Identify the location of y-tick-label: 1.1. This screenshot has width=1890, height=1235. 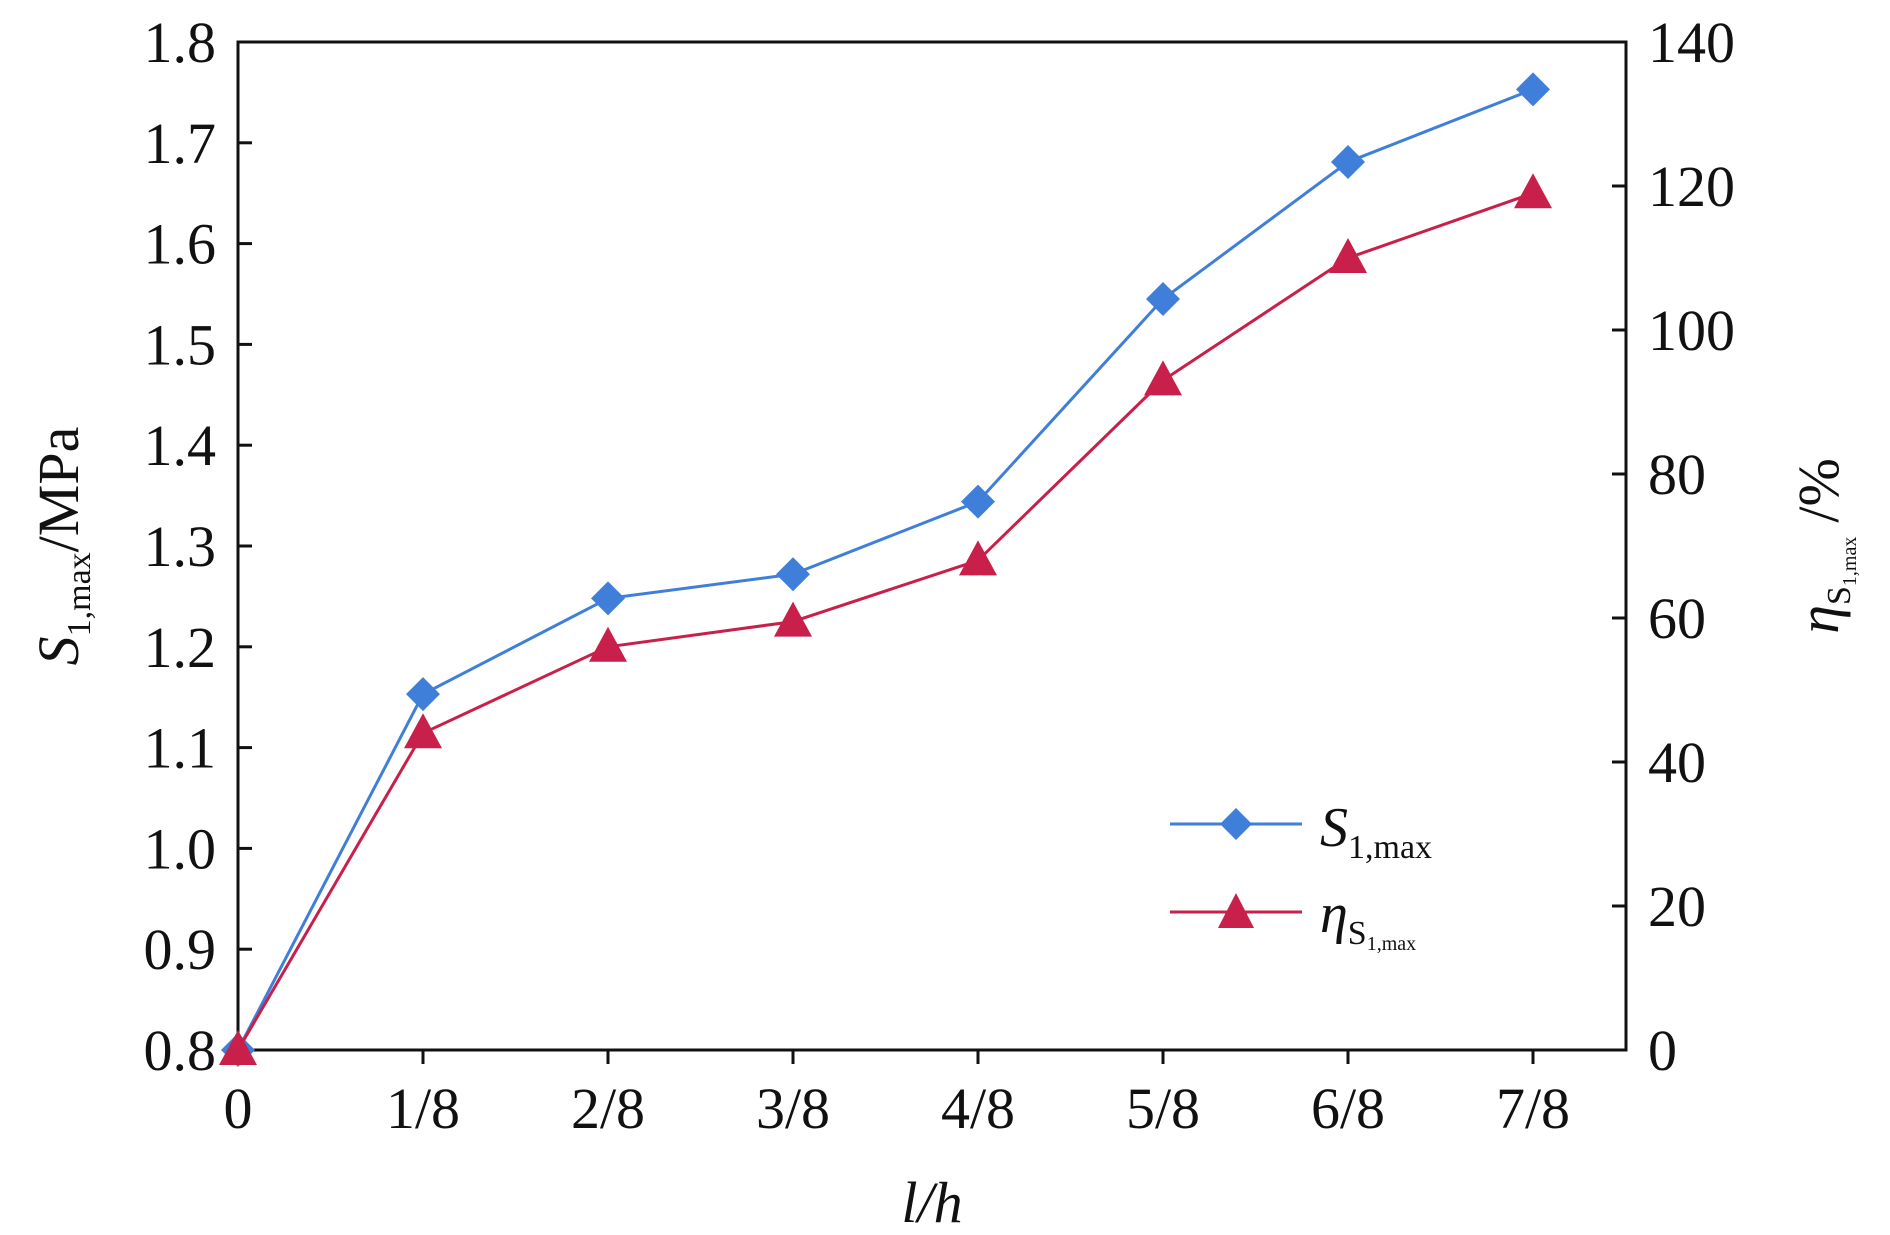
(180, 748).